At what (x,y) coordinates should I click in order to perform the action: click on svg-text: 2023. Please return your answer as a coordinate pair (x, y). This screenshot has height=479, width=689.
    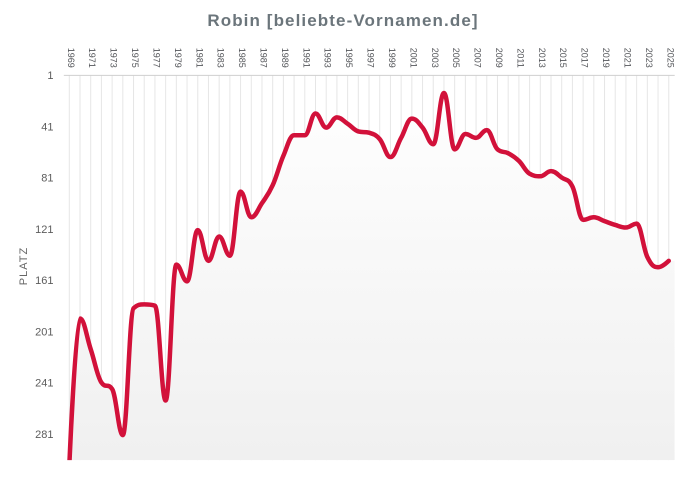
    Looking at the image, I should click on (649, 58).